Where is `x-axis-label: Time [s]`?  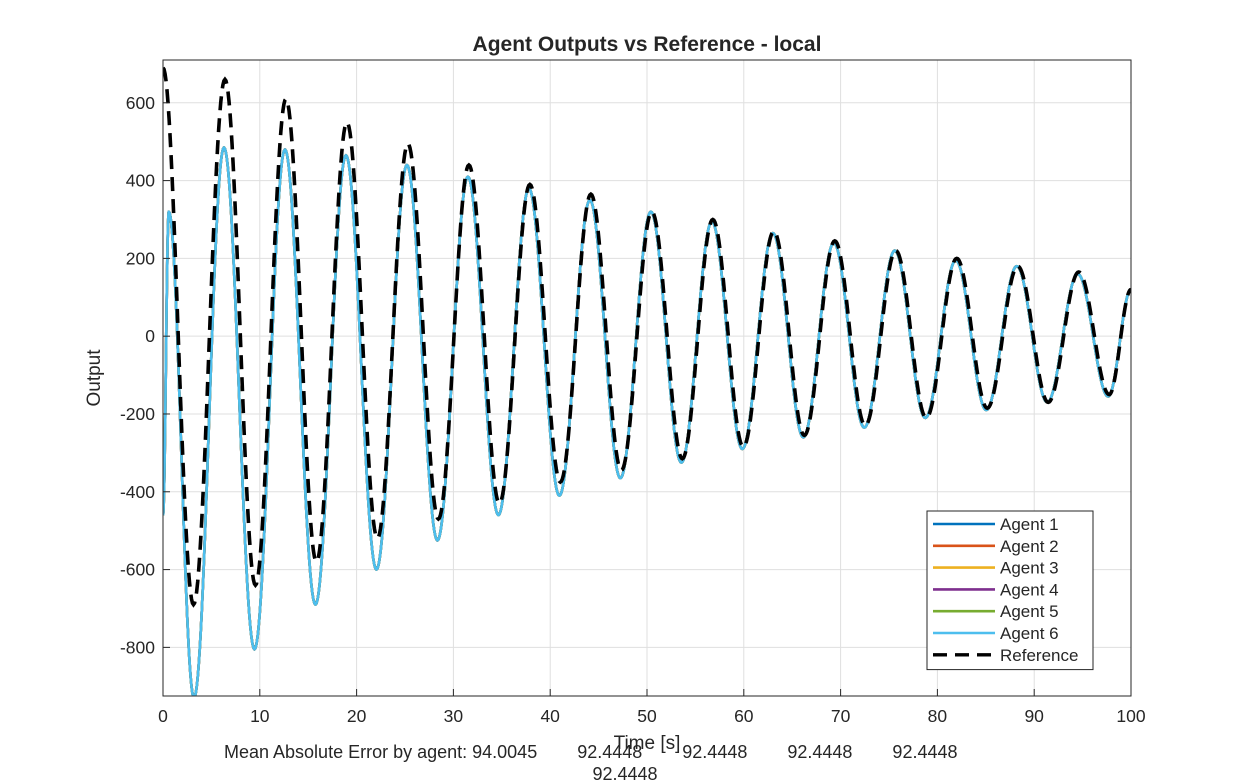 x-axis-label: Time [s] is located at coordinates (647, 743).